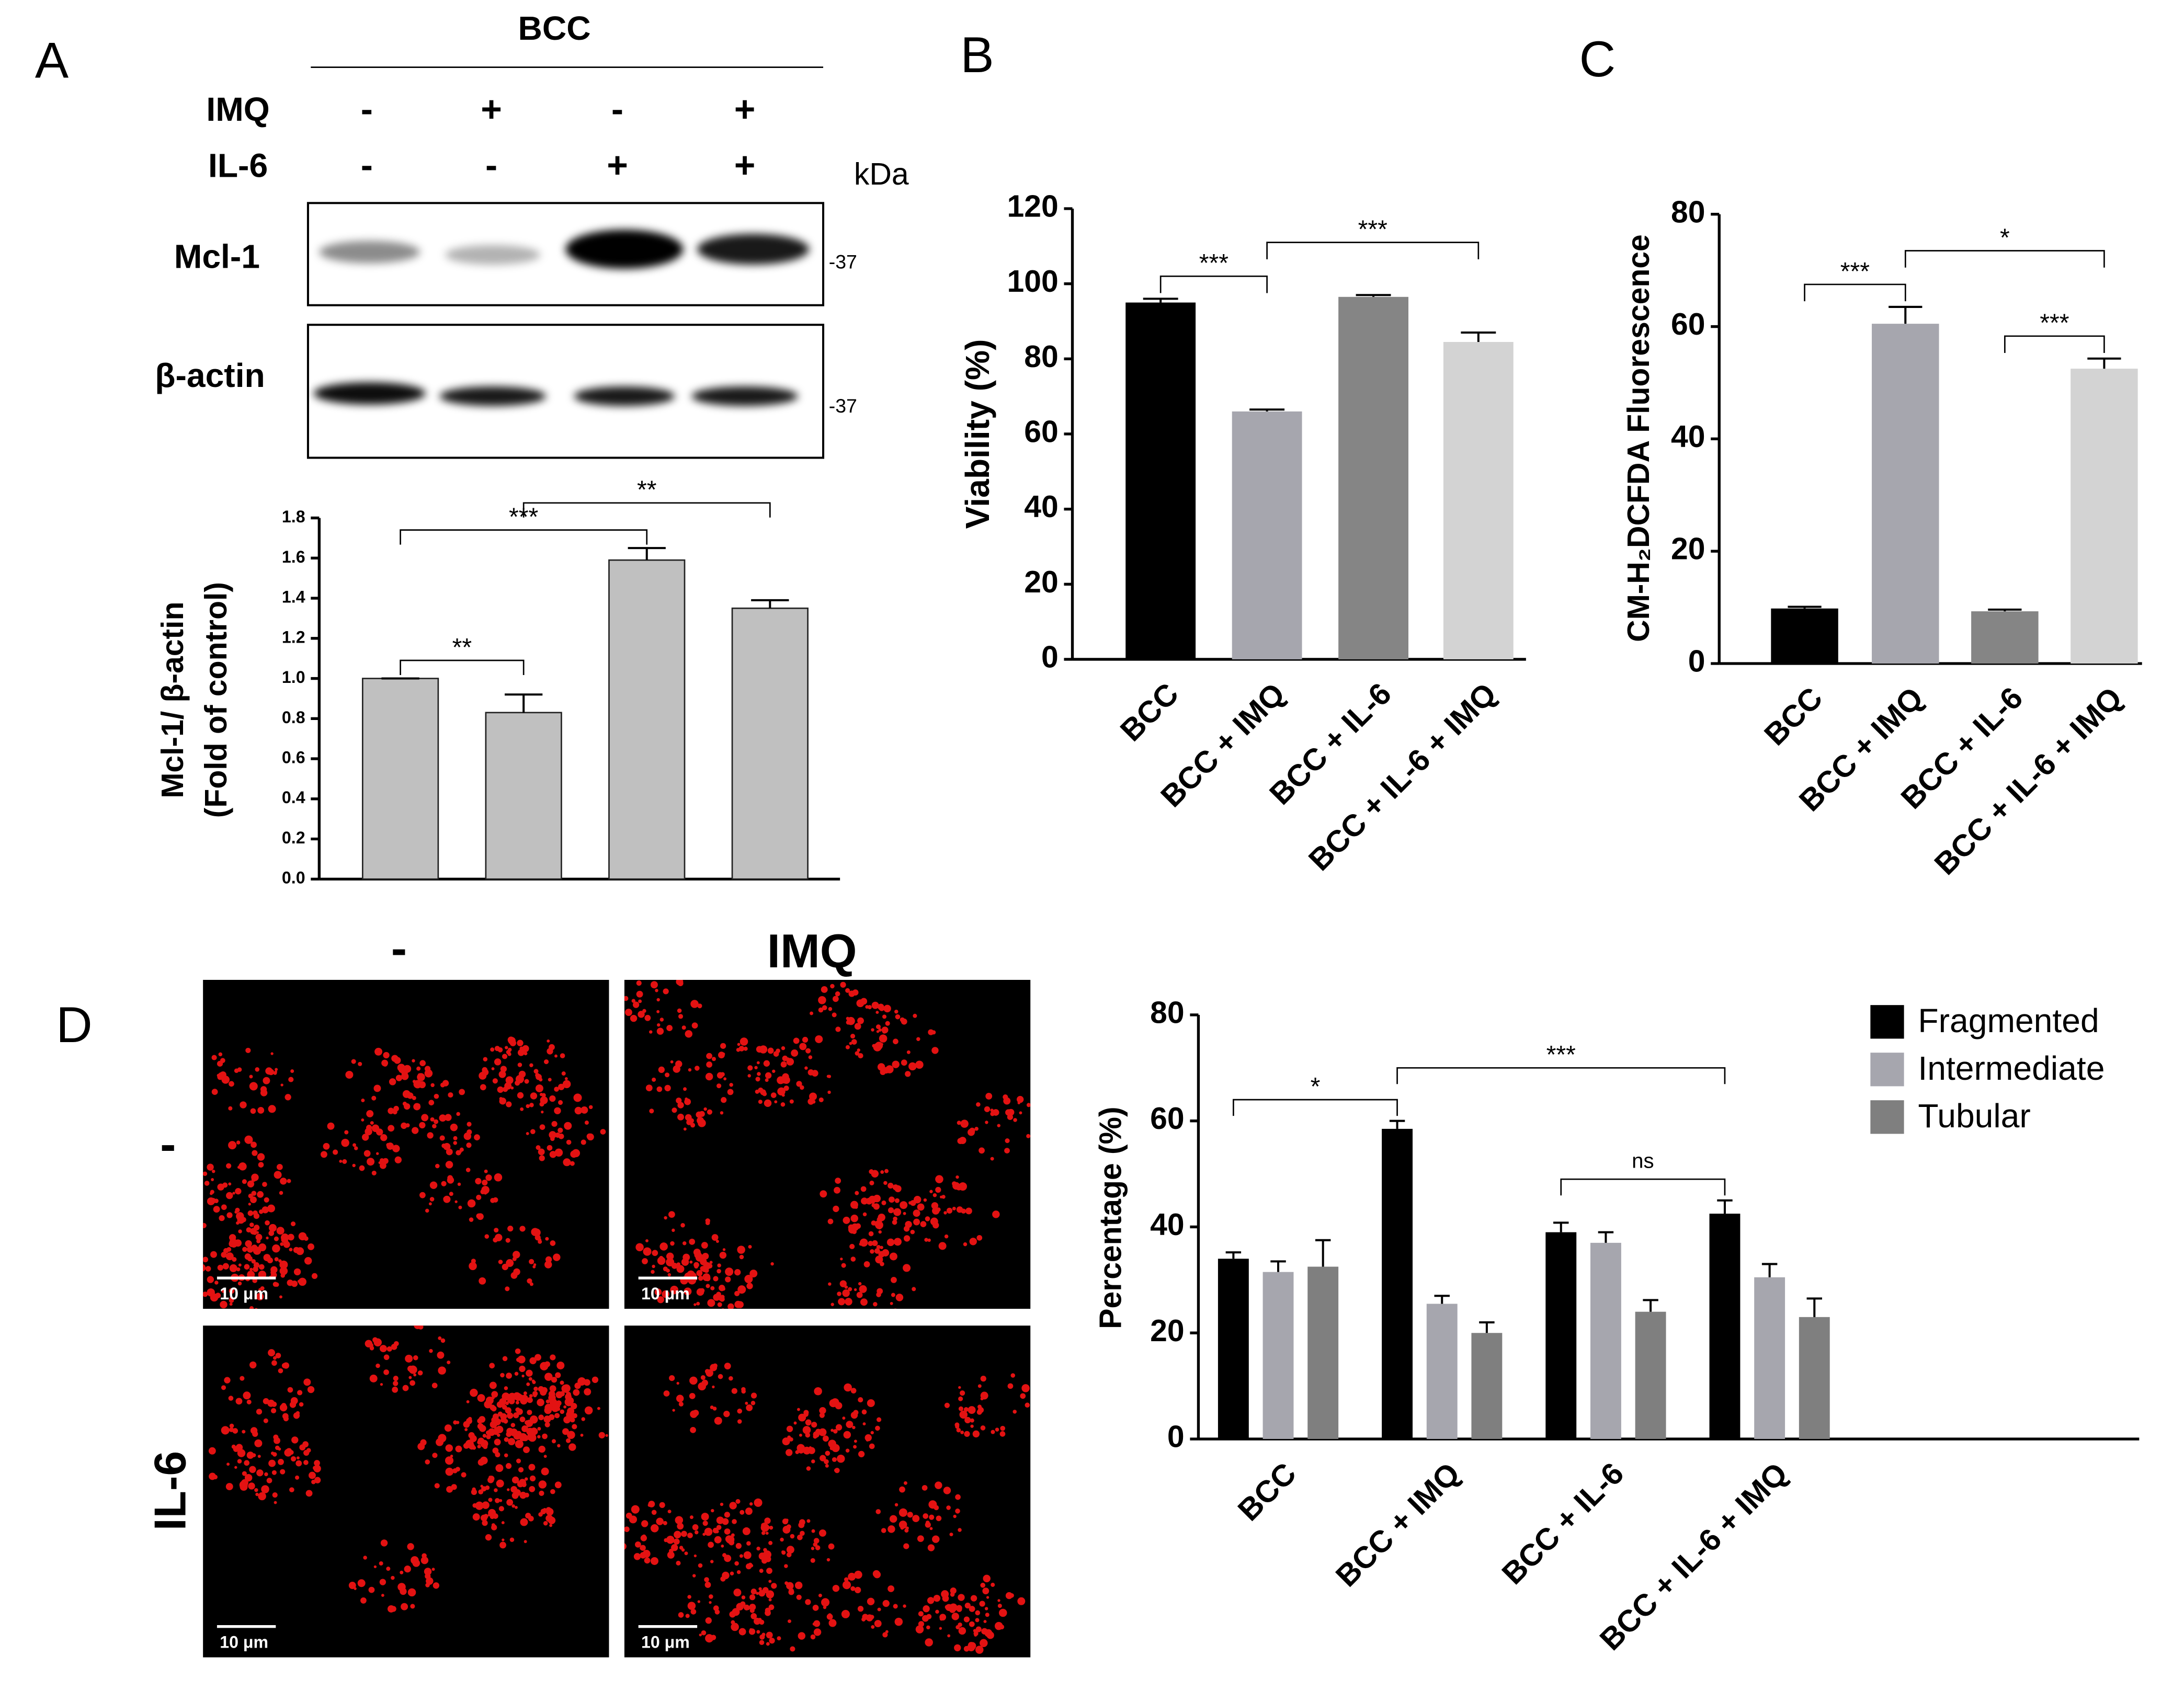 The height and width of the screenshot is (1691, 2184). I want to click on row-label: IL-6, so click(170, 1490).